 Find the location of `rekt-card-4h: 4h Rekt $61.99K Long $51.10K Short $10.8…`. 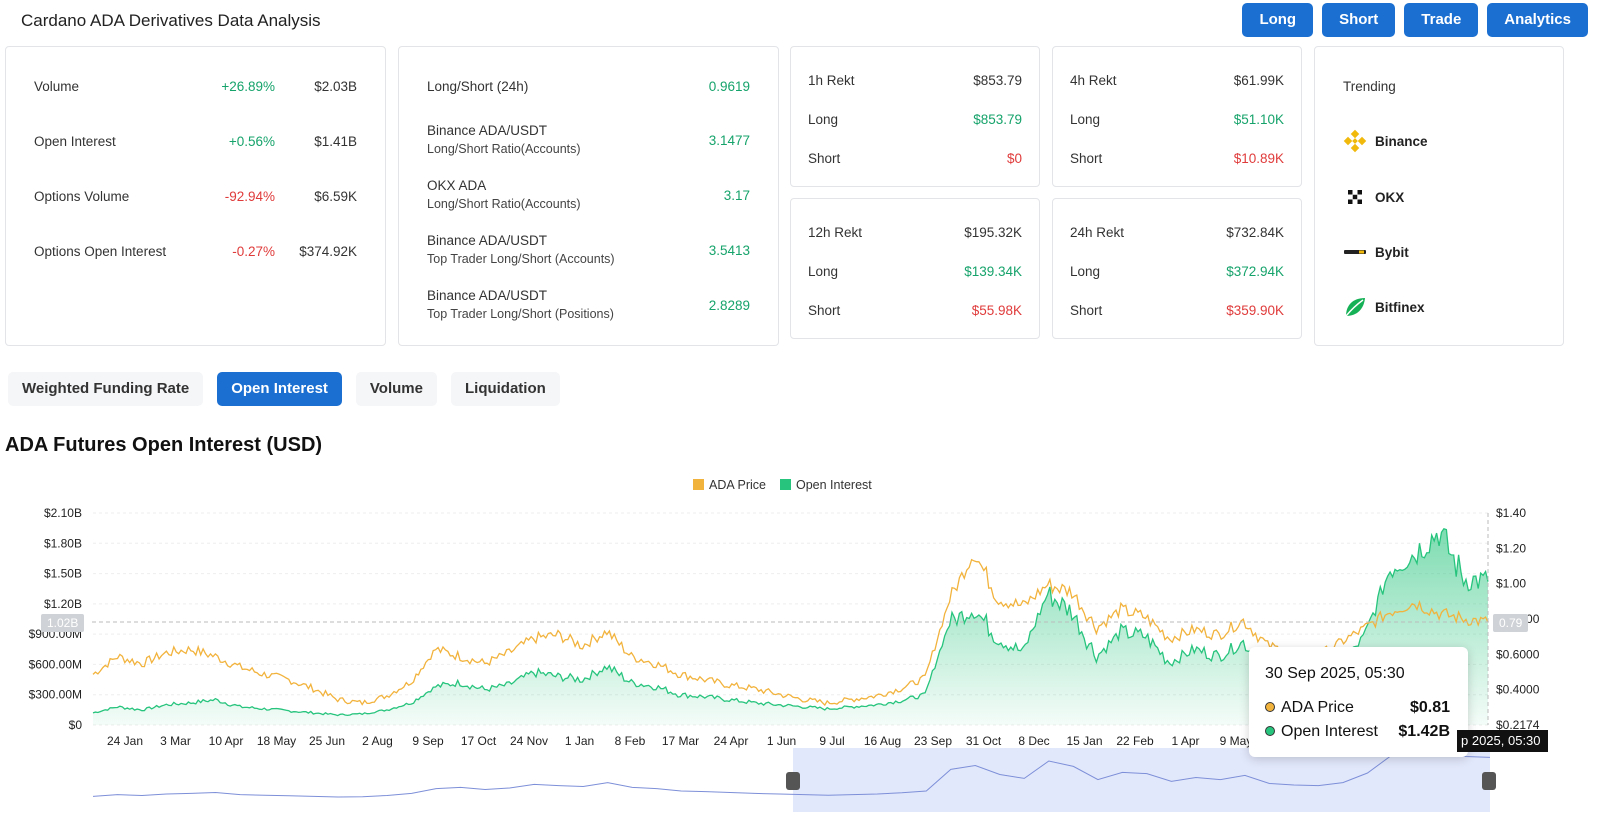

rekt-card-4h: 4h Rekt $61.99K Long $51.10K Short $10.8… is located at coordinates (1177, 116).